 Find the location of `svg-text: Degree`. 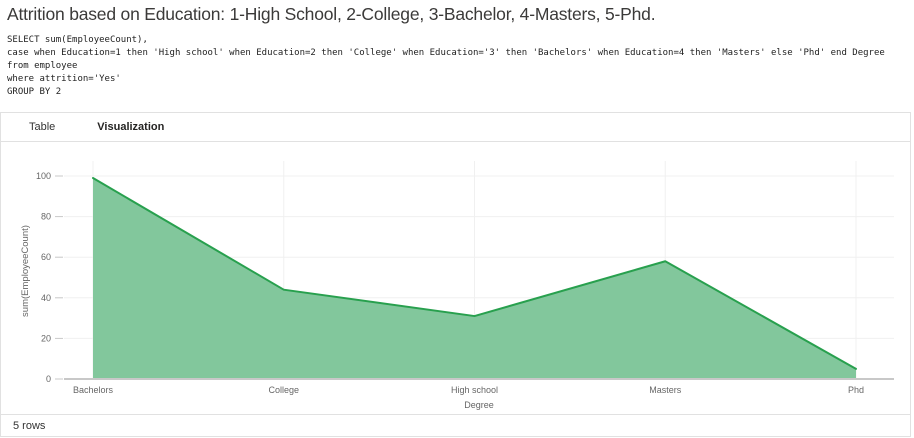

svg-text: Degree is located at coordinates (479, 405).